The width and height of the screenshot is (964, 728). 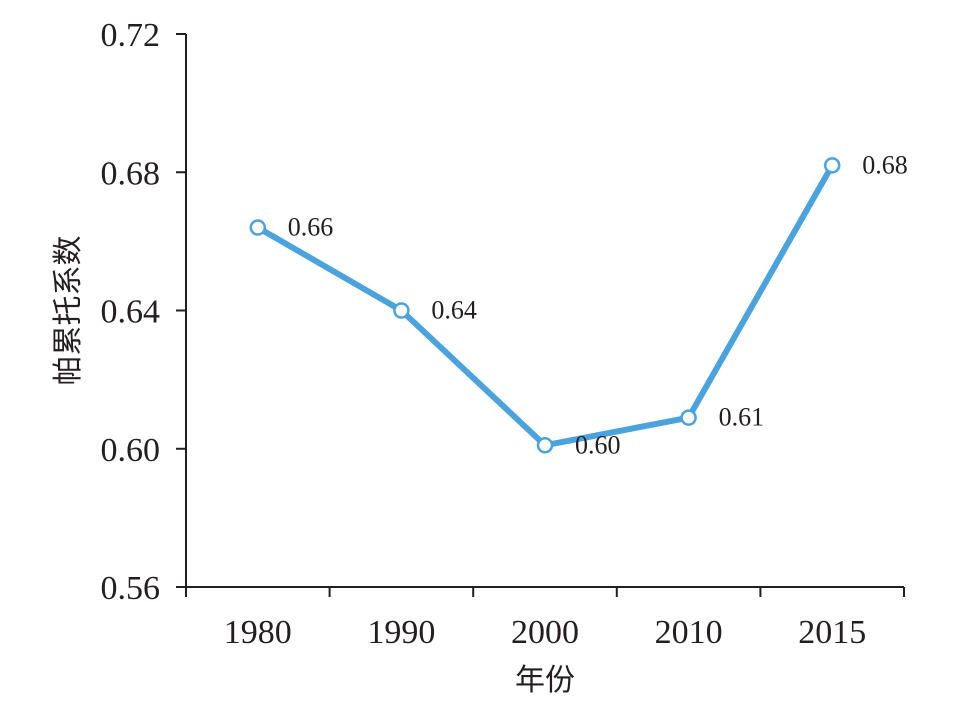 What do you see at coordinates (131, 450) in the screenshot?
I see `y-tick-label: 0.60` at bounding box center [131, 450].